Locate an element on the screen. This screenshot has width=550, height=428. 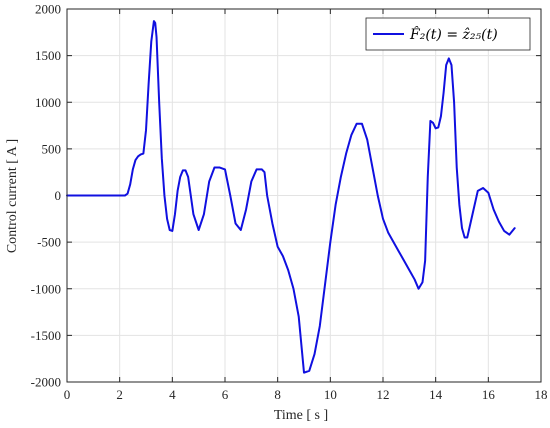
y-tick-label: 0 is located at coordinates (58, 195).